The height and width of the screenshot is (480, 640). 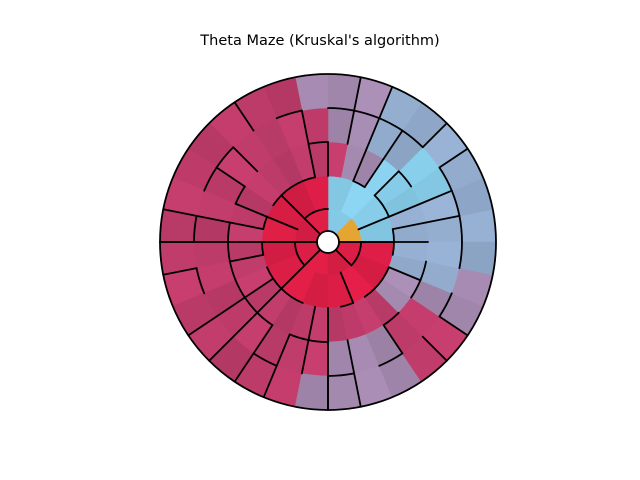 What do you see at coordinates (320, 41) in the screenshot?
I see `maze-title: Theta Maze (Kruskal's algorithm)` at bounding box center [320, 41].